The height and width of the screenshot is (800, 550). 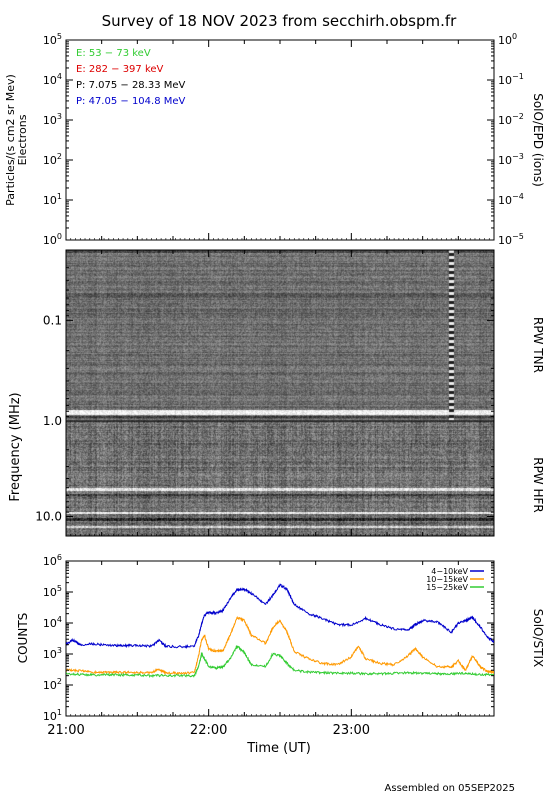 I want to click on hfr-y-tick-label: 10.0, so click(x=48, y=517).